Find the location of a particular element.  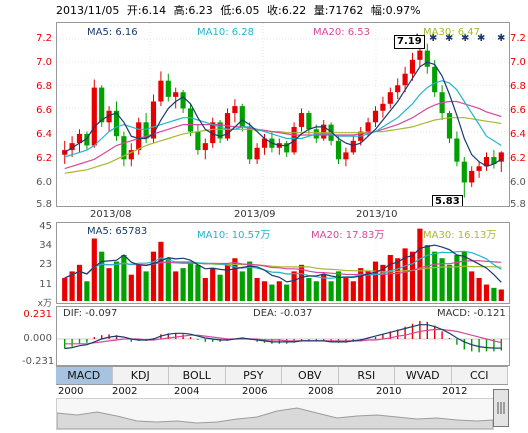

overview-year: 2012 is located at coordinates (455, 391).